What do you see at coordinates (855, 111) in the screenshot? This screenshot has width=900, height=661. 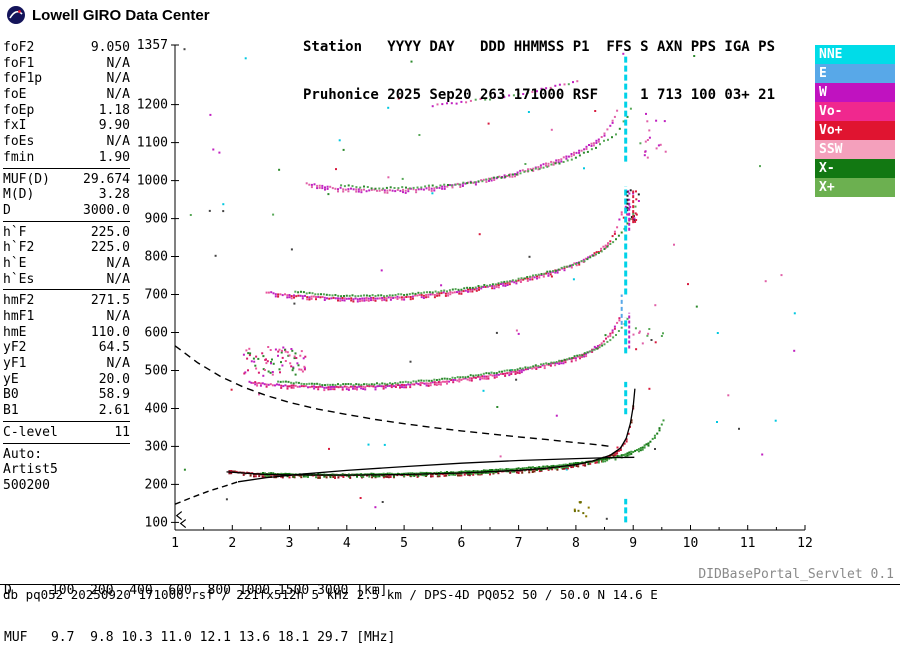 I see `legend-item-vo-minus: Vo-` at bounding box center [855, 111].